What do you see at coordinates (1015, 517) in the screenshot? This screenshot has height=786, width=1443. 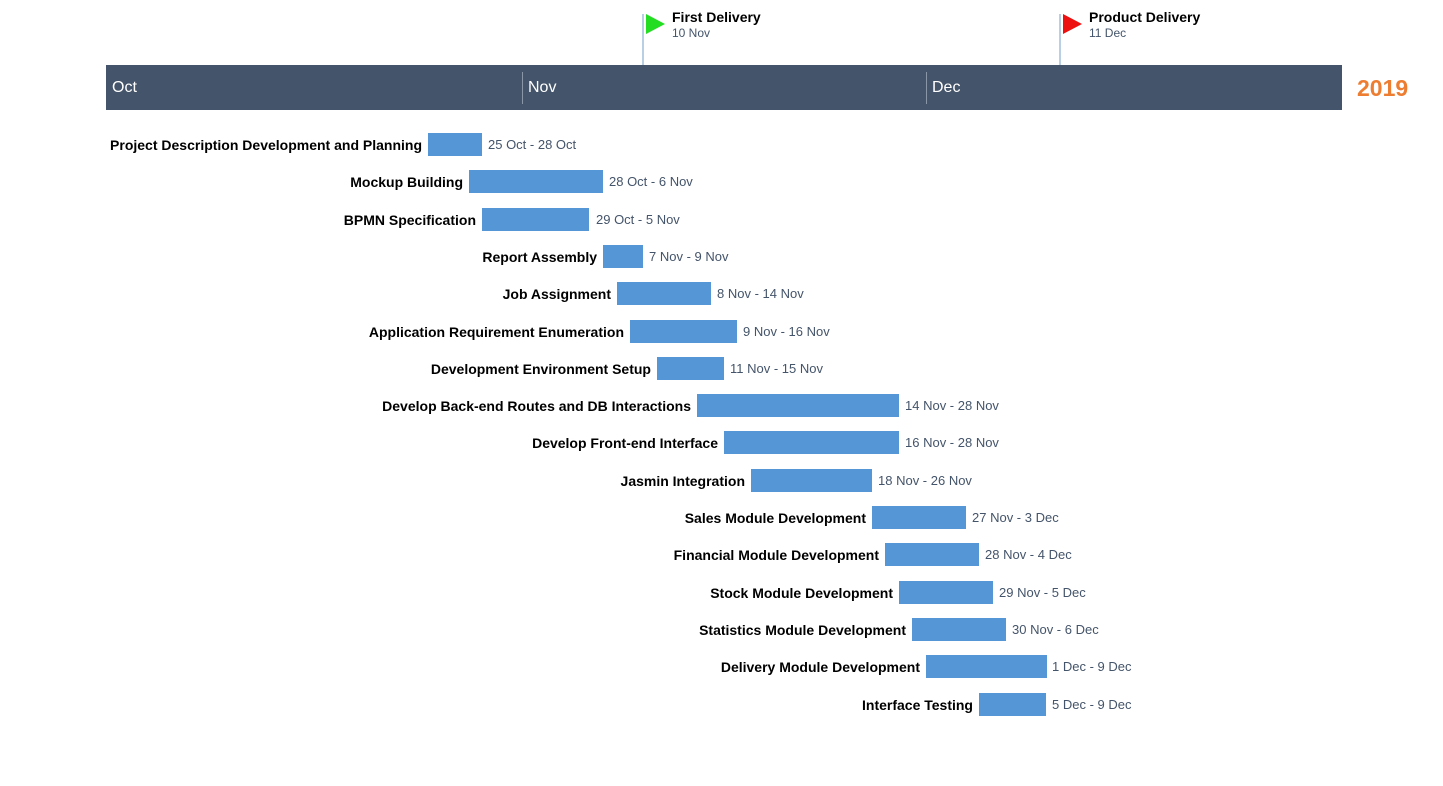 I see `task-date-range: 27 Nov - 3 Dec` at bounding box center [1015, 517].